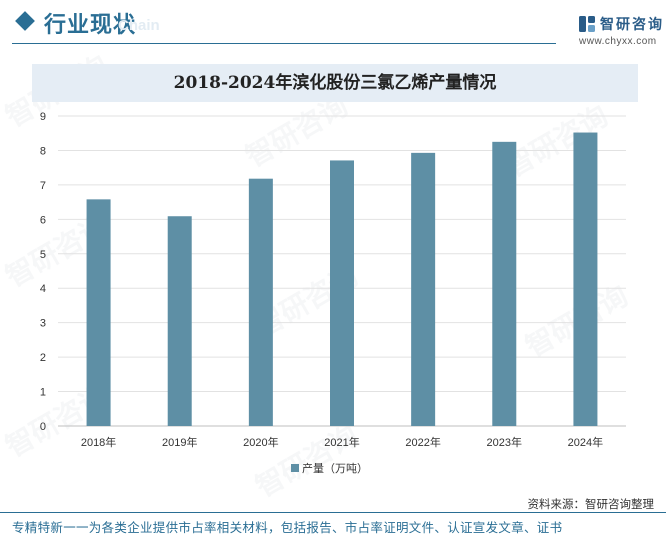 The image size is (666, 546). What do you see at coordinates (90, 24) in the screenshot?
I see `section-title: 行业现状` at bounding box center [90, 24].